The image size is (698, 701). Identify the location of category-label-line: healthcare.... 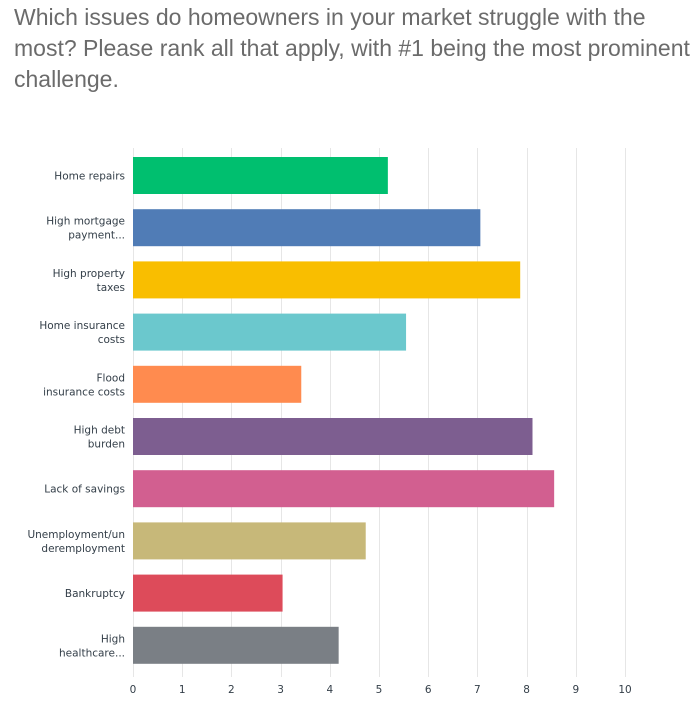
(92, 653).